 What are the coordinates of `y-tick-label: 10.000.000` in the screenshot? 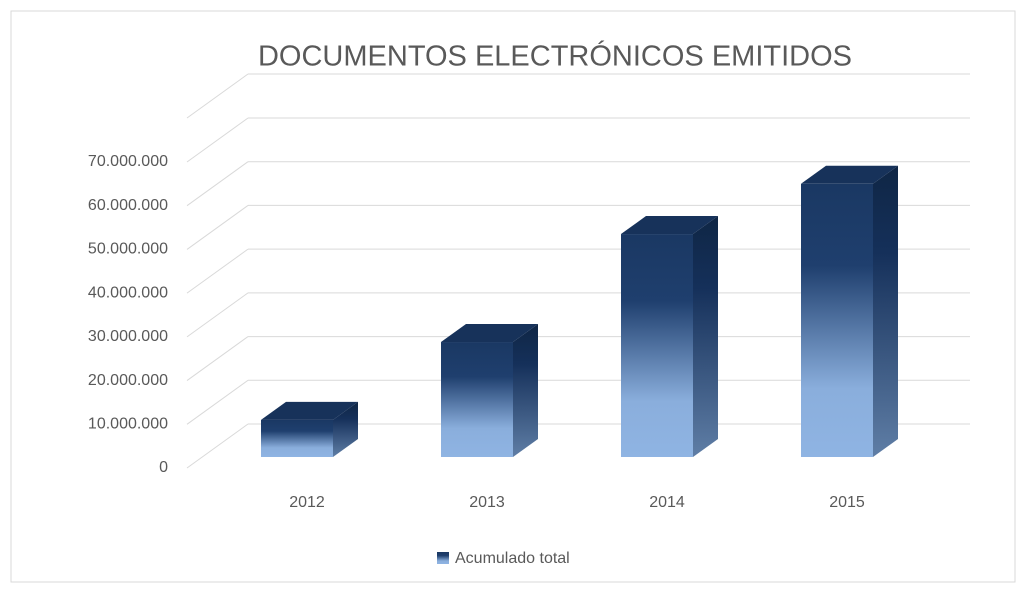 It's located at (128, 424).